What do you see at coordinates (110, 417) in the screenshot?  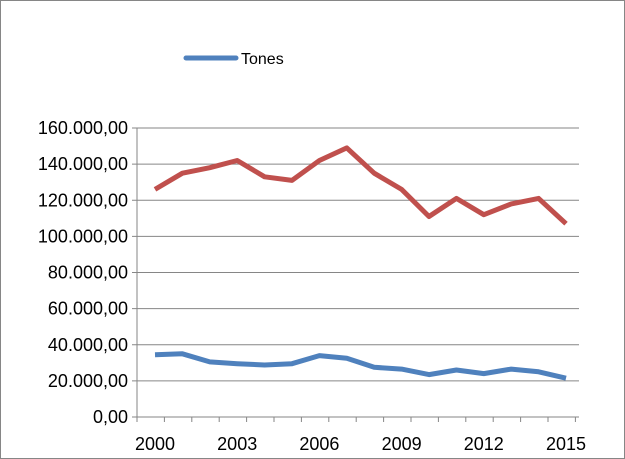 I see `y-tick-label: 0,00` at bounding box center [110, 417].